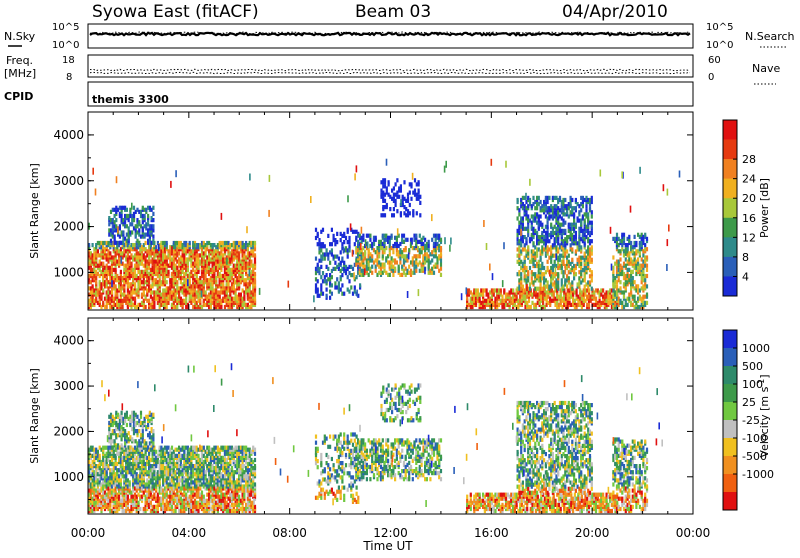 Image resolution: width=800 pixels, height=558 pixels. What do you see at coordinates (68, 135) in the screenshot?
I see `y-tick-label: 4000` at bounding box center [68, 135].